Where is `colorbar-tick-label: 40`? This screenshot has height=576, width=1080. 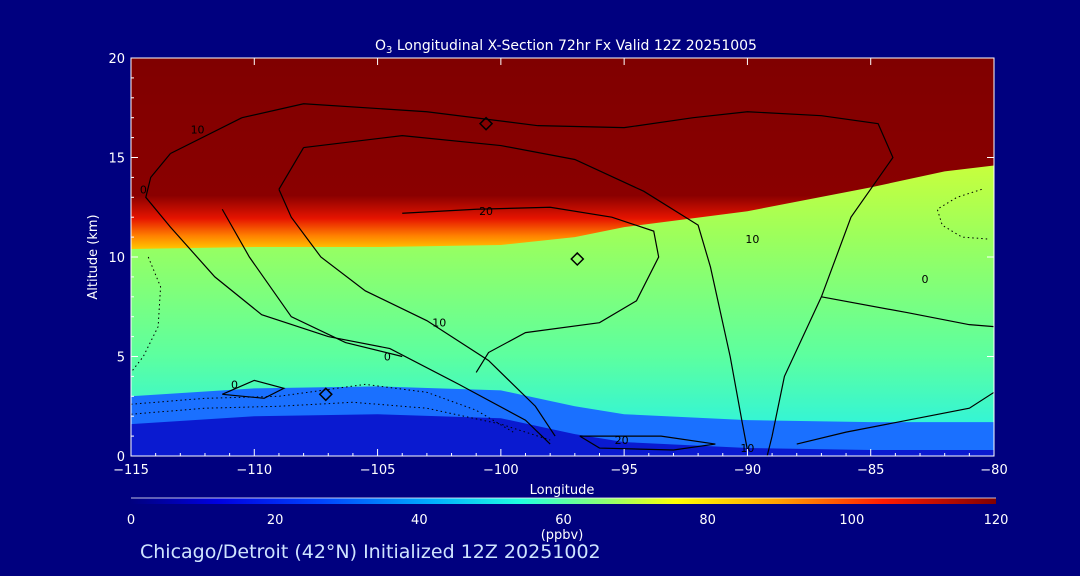
colorbar-tick-label: 40 is located at coordinates (419, 520).